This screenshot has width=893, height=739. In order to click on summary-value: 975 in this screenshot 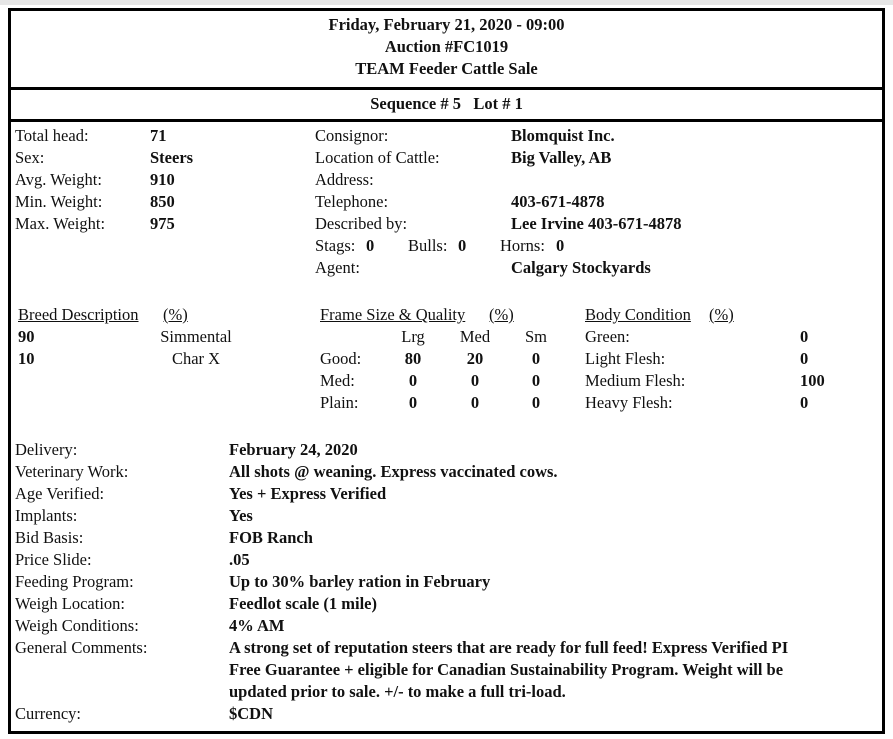, I will do `click(162, 223)`.